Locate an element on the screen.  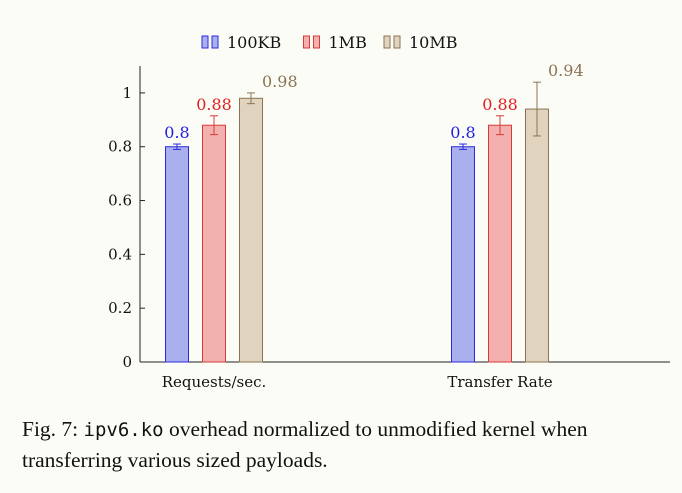
y-tick-label: 0.6 is located at coordinates (120, 201).